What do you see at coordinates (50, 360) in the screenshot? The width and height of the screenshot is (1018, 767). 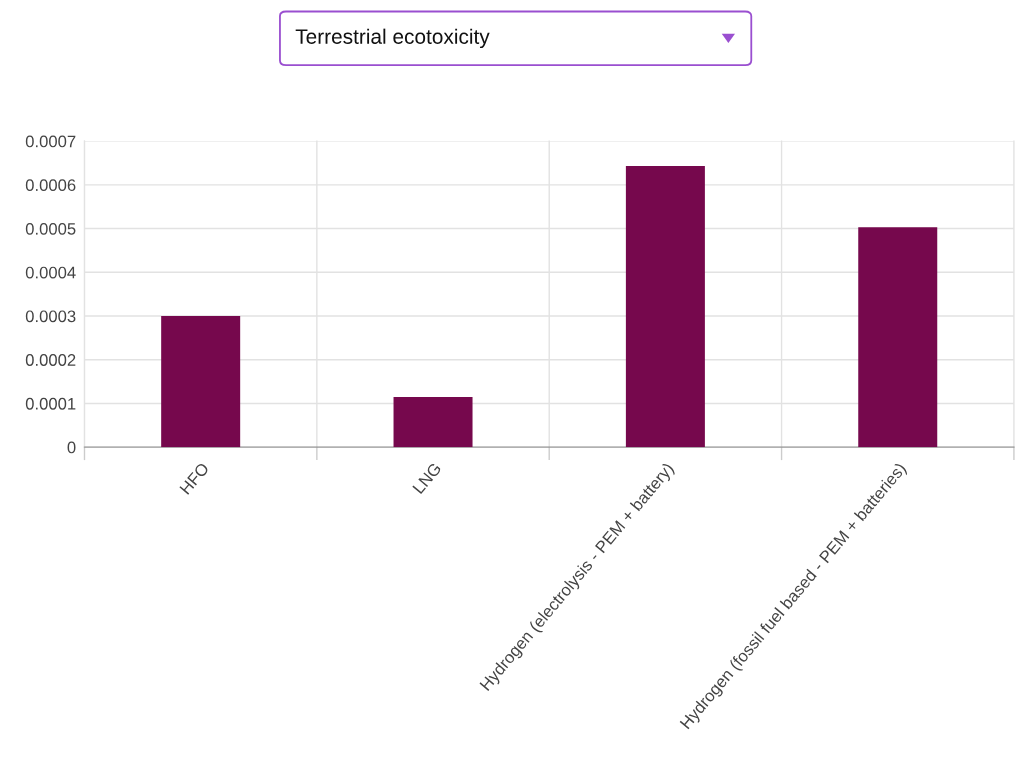 I see `y-tick-label: 0.0002` at bounding box center [50, 360].